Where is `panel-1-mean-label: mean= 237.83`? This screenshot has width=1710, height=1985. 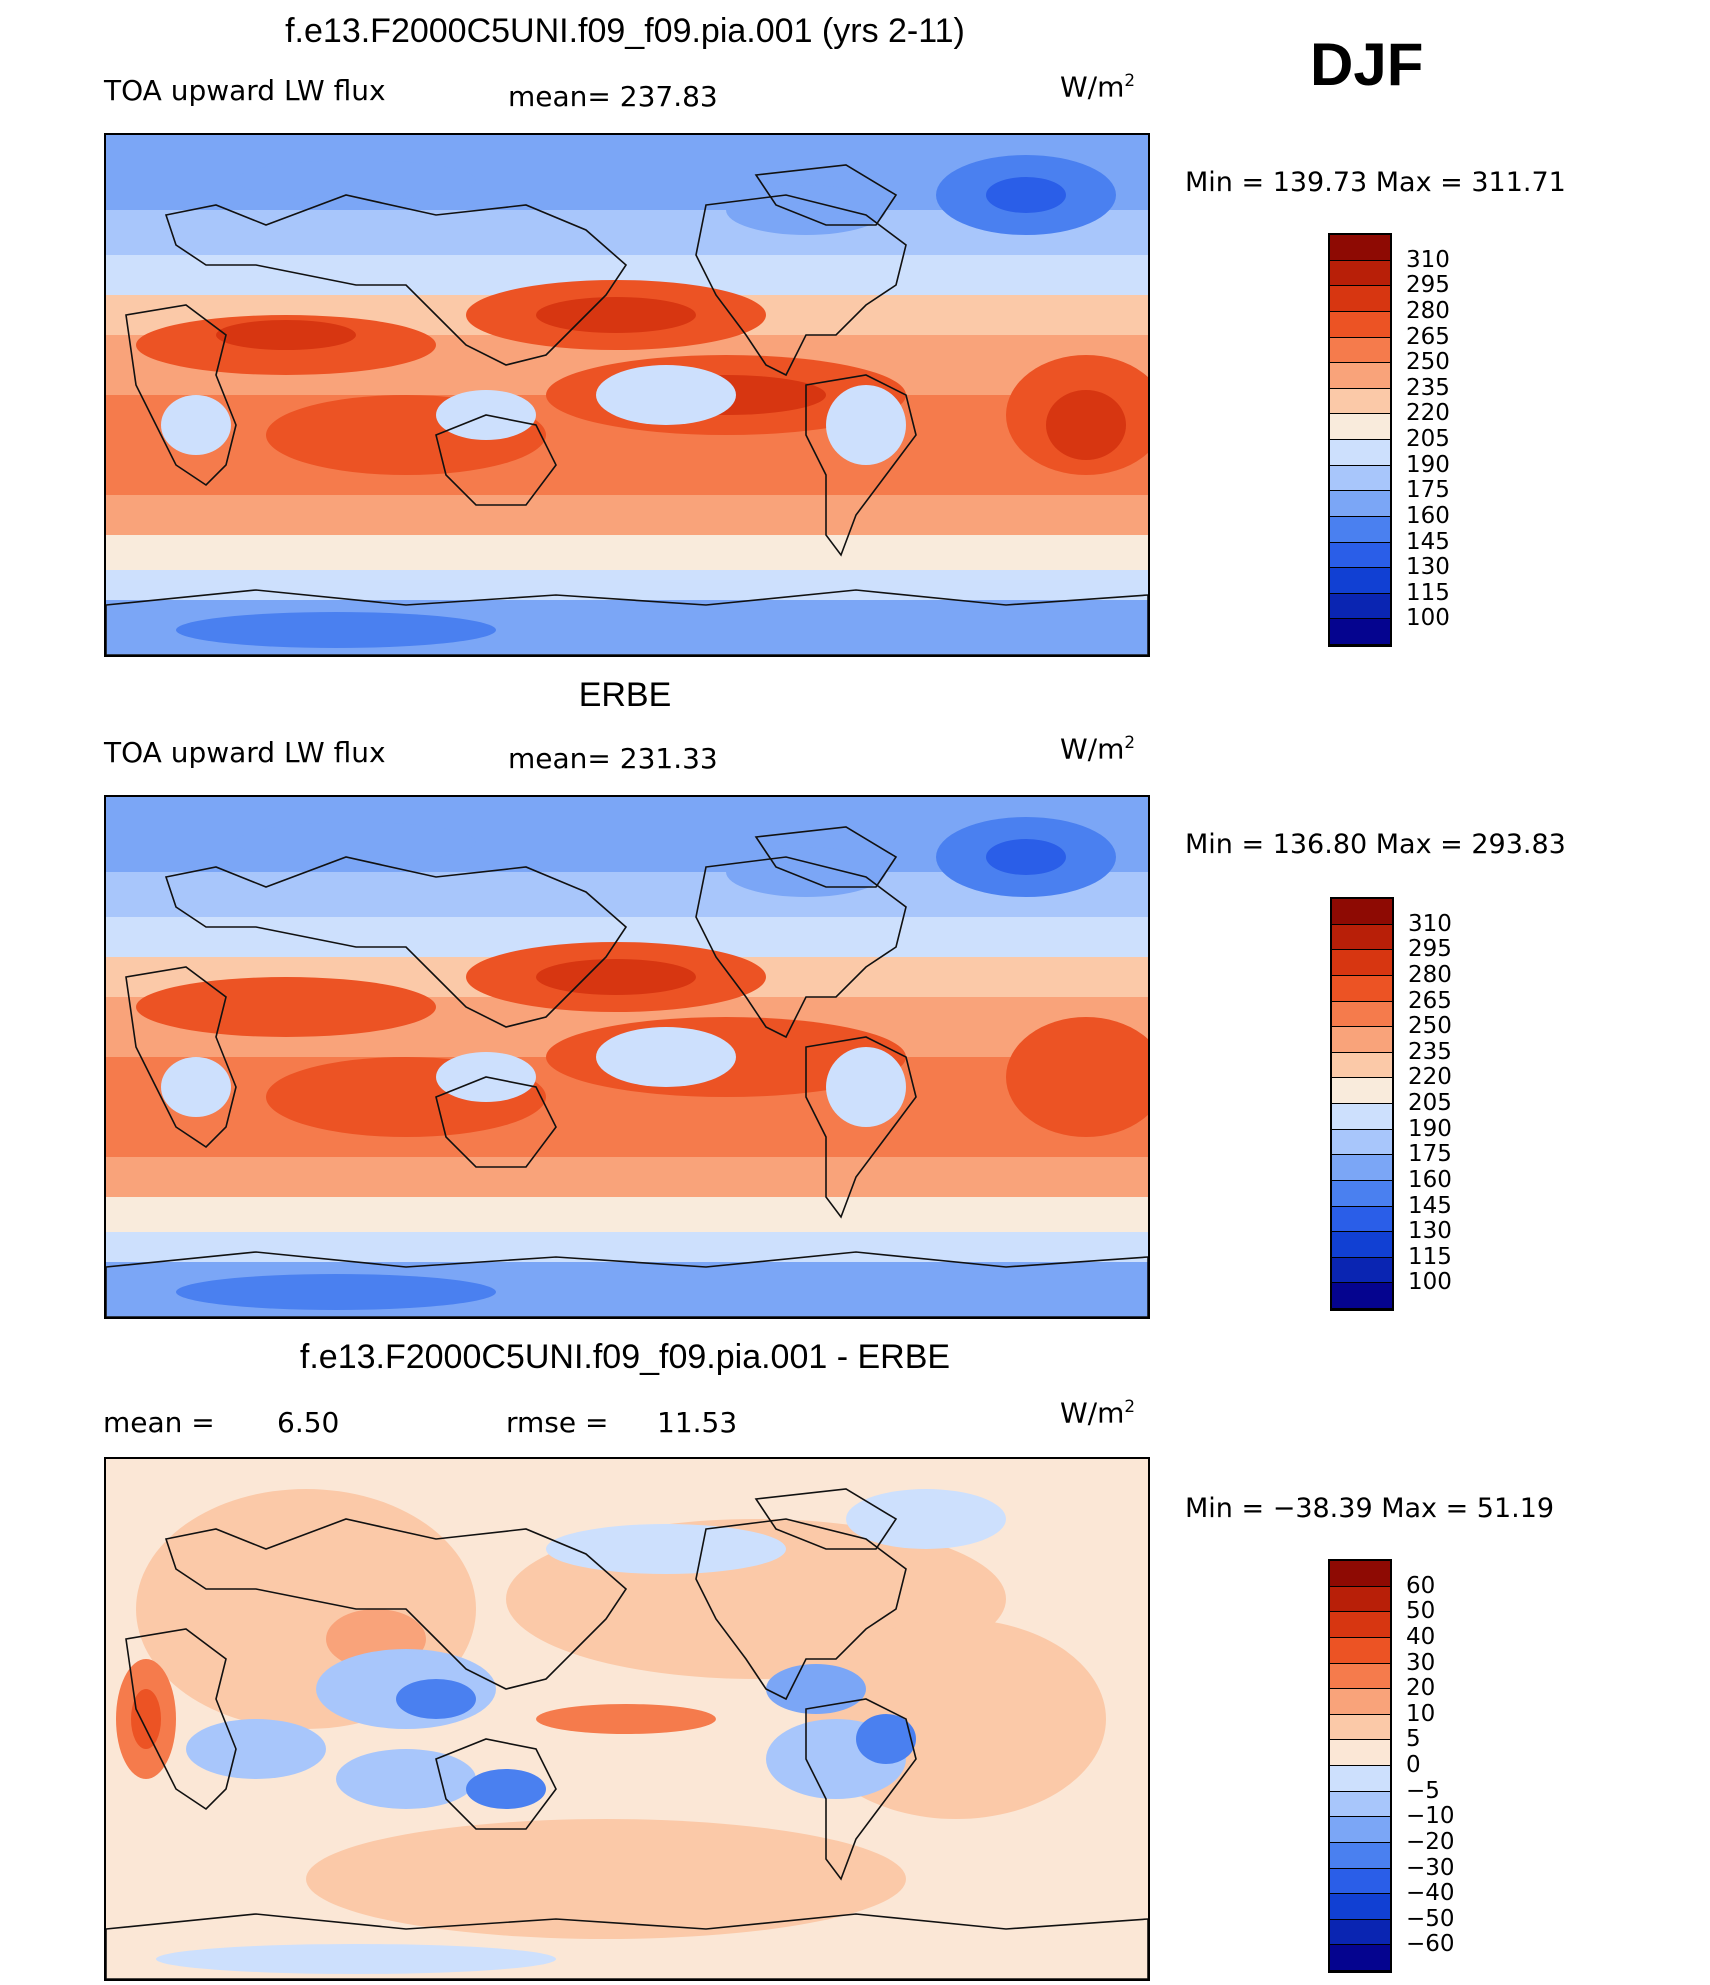
panel-1-mean-label: mean= 237.83 is located at coordinates (613, 96).